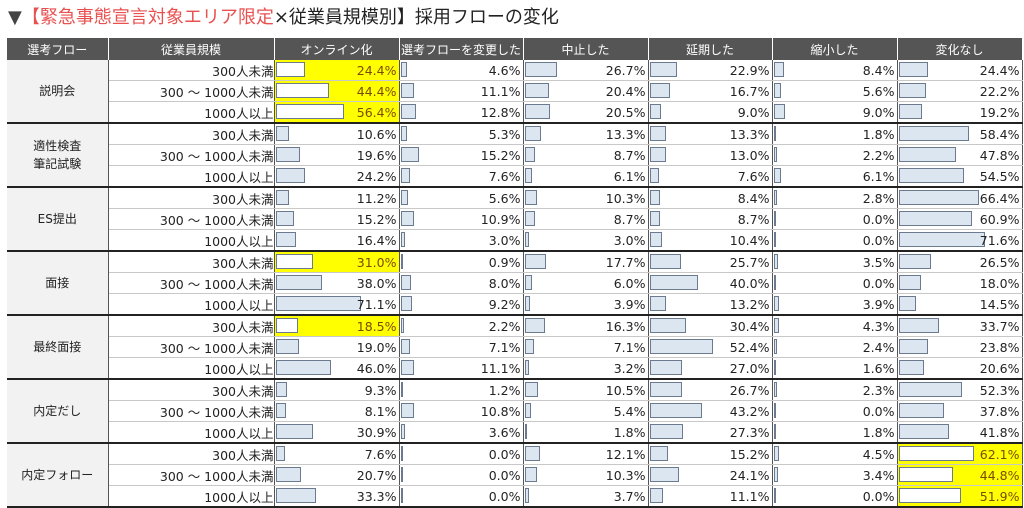 This screenshot has height=508, width=1024. What do you see at coordinates (586, 219) in the screenshot?
I see `value-cell: 8.7%` at bounding box center [586, 219].